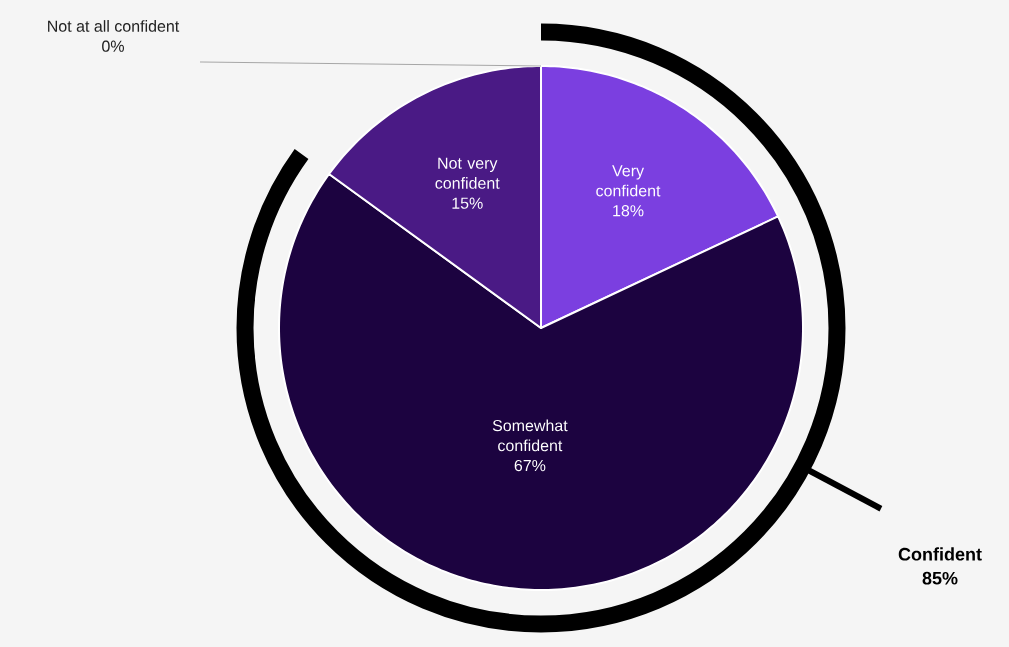  Describe the element at coordinates (467, 173) in the screenshot. I see `slice-label: Not very confident` at that location.